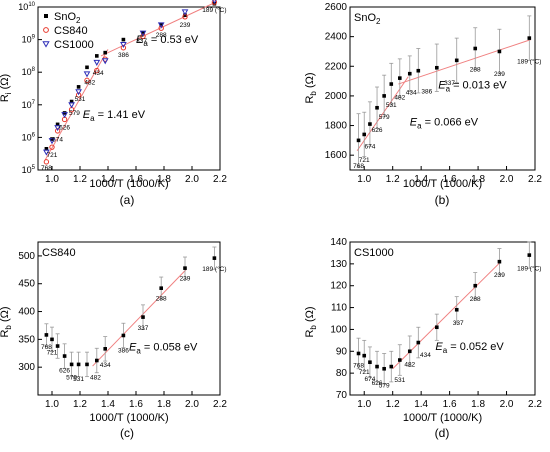  Describe the element at coordinates (46, 168) in the screenshot. I see `temperature-label: 768` at that location.